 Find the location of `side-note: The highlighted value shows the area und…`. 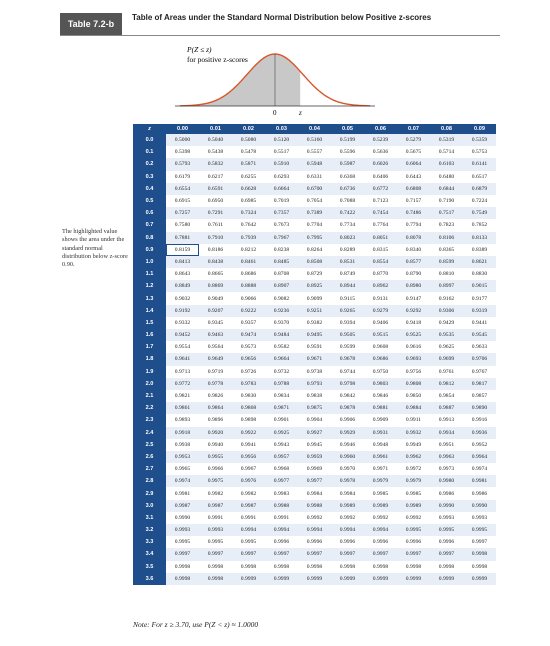

side-note: The highlighted value shows the area und… is located at coordinates (95, 248).